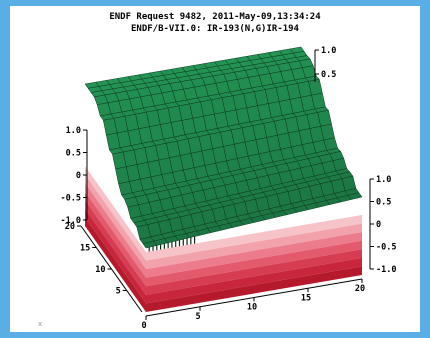 The height and width of the screenshot is (338, 430). I want to click on y-tick-label: 20, so click(70, 227).